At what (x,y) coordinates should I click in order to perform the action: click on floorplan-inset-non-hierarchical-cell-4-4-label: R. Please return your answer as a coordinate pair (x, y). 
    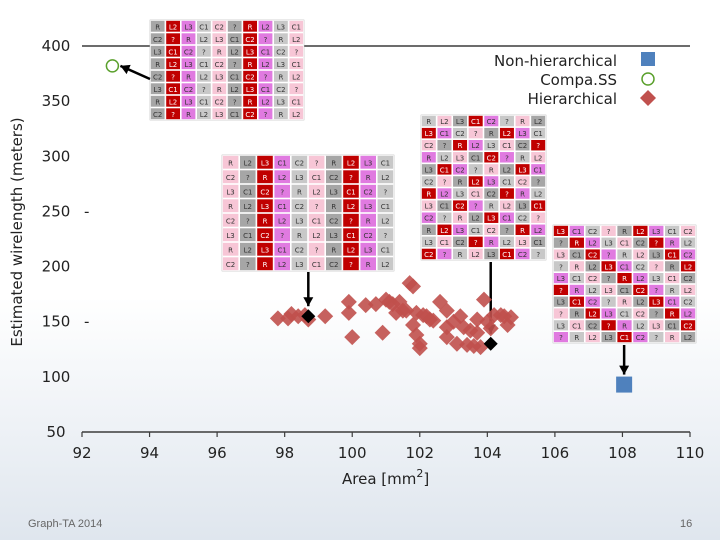
    Looking at the image, I should click on (624, 279).